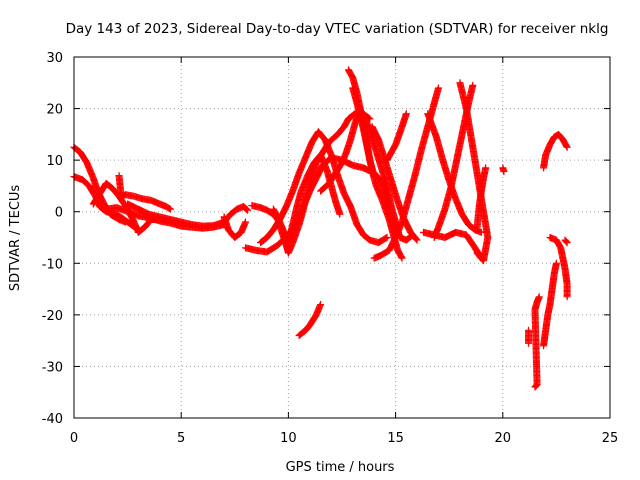 The width and height of the screenshot is (640, 480). I want to click on x-tick-label: 20, so click(503, 438).